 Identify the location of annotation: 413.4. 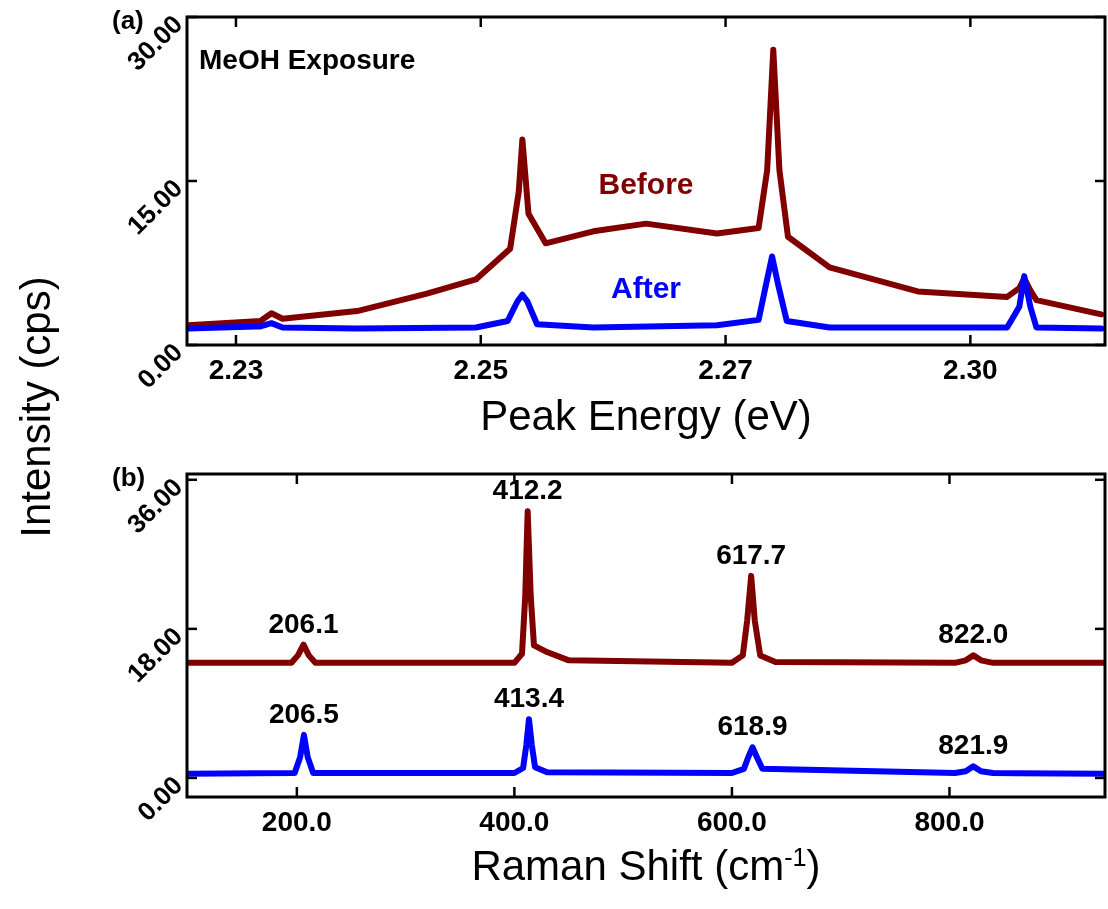
(529, 698).